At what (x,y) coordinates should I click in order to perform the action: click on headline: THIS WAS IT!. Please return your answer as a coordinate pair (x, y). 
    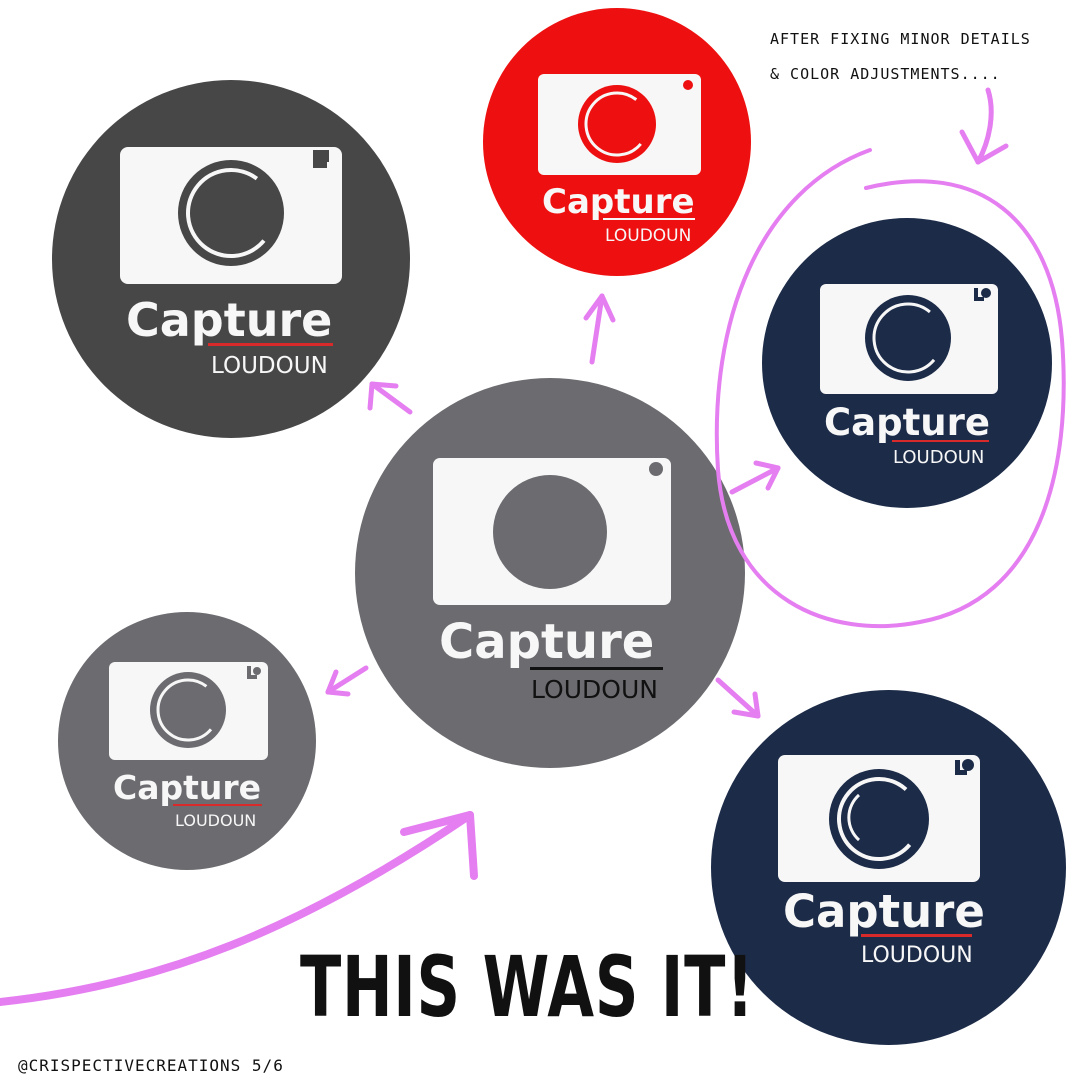
    Looking at the image, I should click on (527, 987).